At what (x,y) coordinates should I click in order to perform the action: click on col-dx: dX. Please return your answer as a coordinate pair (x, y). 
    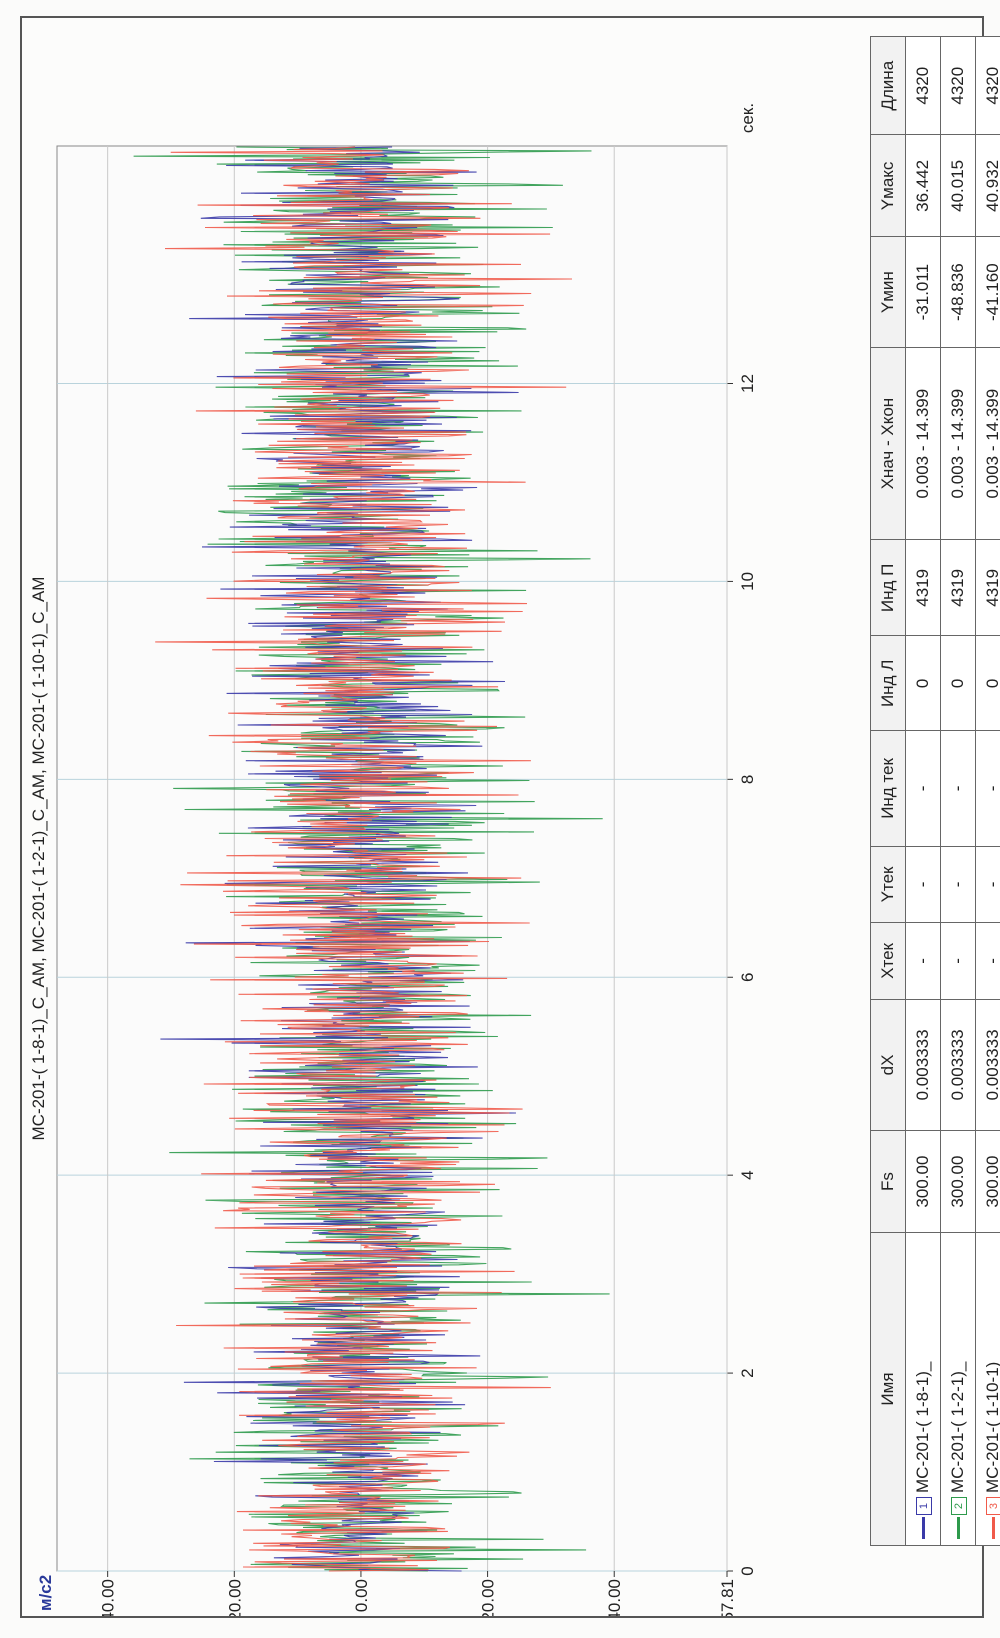
    Looking at the image, I should click on (888, 1065).